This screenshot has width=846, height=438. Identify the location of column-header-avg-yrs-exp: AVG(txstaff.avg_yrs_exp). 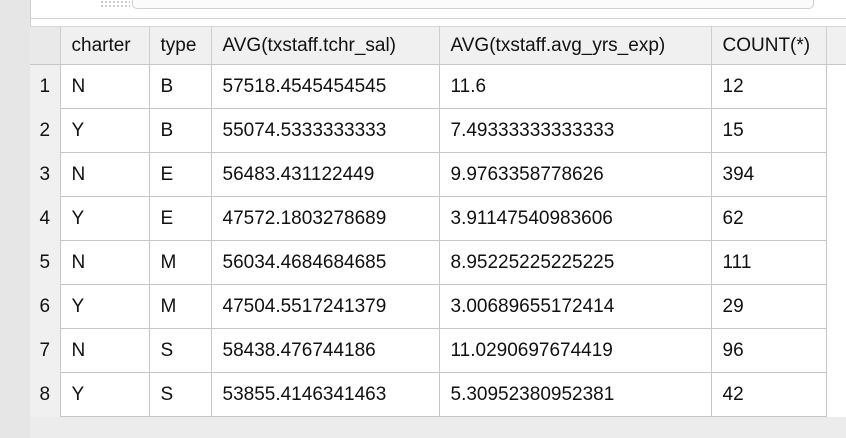
(575, 45).